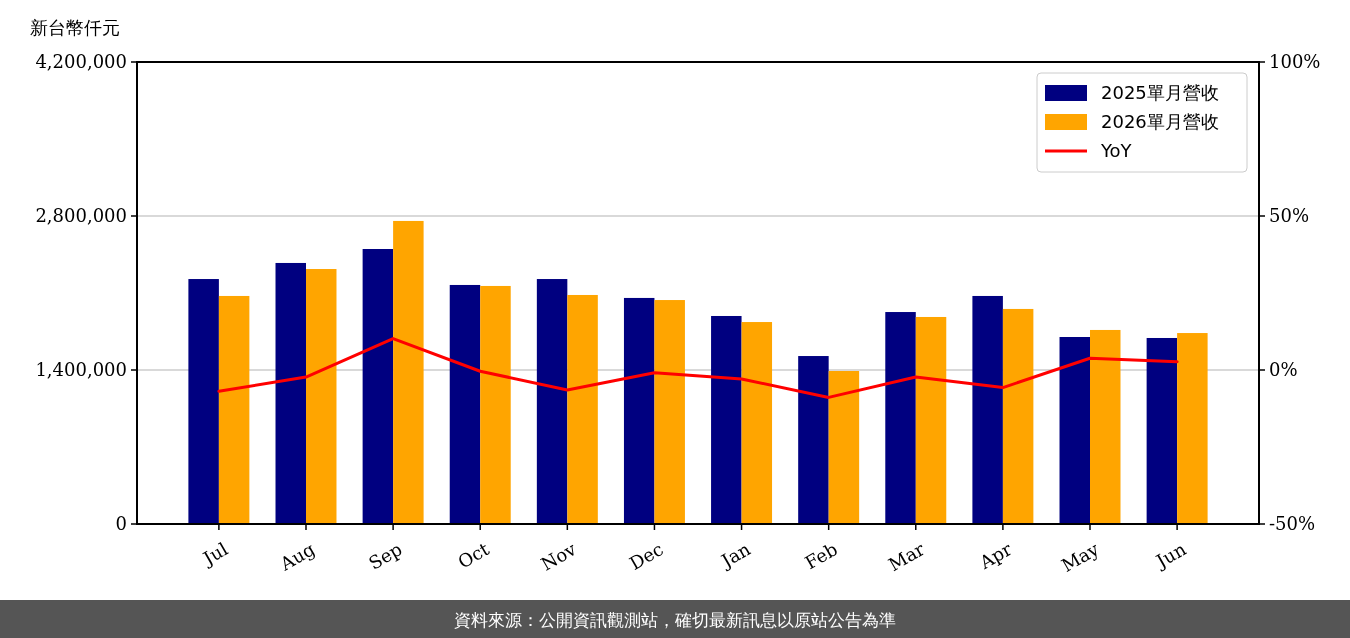 This screenshot has height=638, width=1350. Describe the element at coordinates (821, 556) in the screenshot. I see `x-tick-label: Feb` at that location.